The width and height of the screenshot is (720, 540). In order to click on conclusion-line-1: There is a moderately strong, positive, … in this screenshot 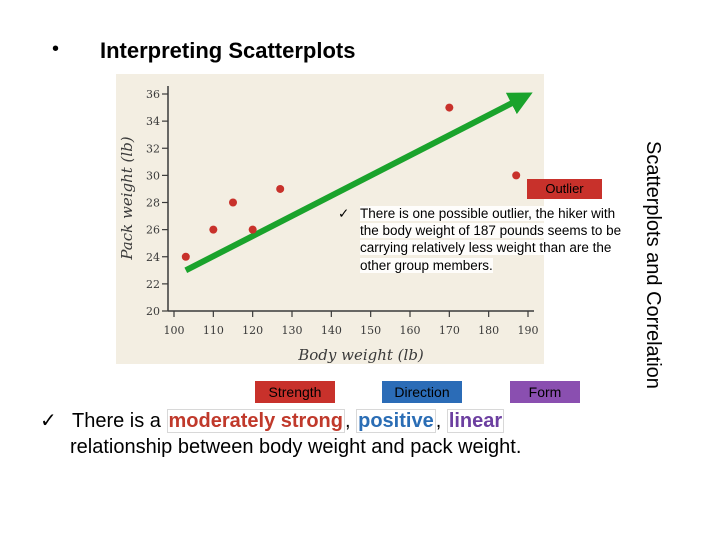, I will do `click(288, 421)`.